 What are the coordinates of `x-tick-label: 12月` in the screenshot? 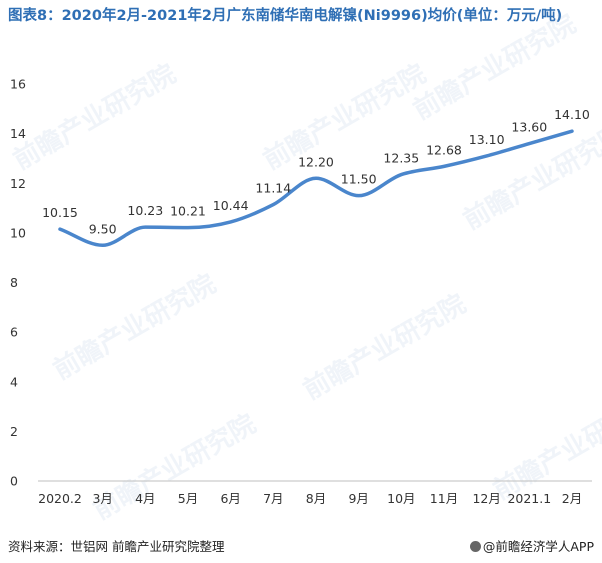 It's located at (486, 498).